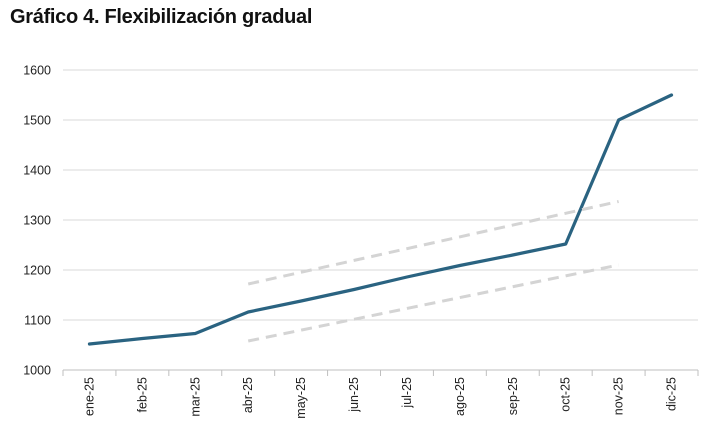 This screenshot has height=423, width=704. I want to click on x-tick-label: nov-25, so click(619, 396).